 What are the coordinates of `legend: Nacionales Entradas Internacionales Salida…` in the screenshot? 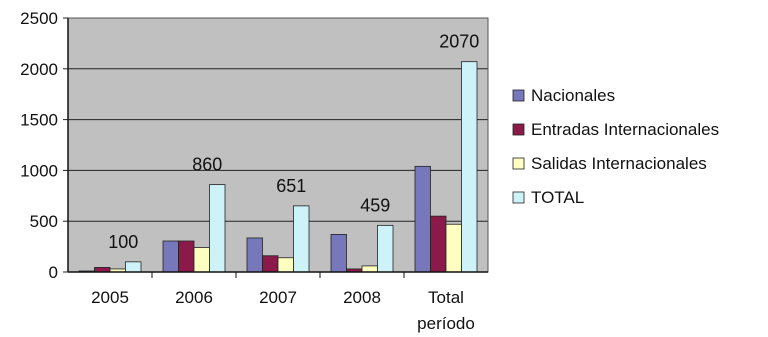 It's located at (615, 146).